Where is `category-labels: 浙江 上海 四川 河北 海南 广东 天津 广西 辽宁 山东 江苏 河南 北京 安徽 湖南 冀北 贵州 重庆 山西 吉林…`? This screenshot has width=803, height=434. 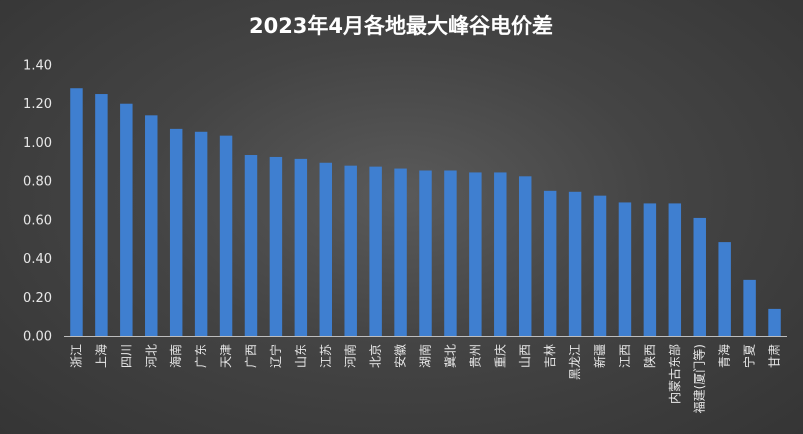 category-labels: 浙江 上海 四川 河北 海南 广东 天津 广西 辽宁 山东 江苏 河南 北京 安徽 湖南 冀北 贵州 重庆 山西 吉林… is located at coordinates (425, 378).